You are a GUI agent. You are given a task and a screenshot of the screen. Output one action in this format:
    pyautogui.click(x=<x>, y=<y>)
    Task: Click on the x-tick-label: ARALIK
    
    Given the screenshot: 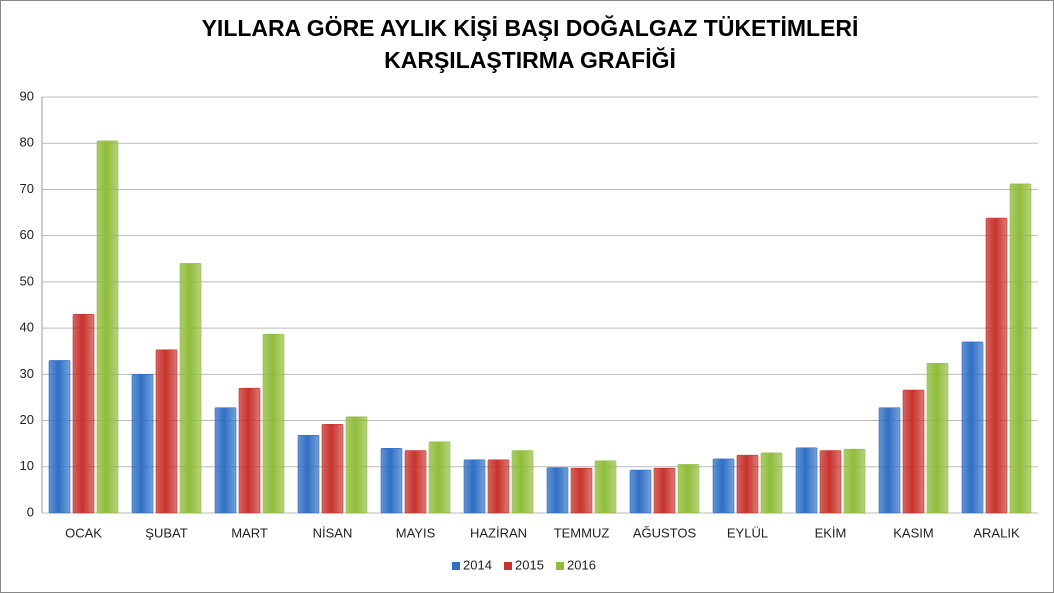 What is the action you would take?
    pyautogui.click(x=996, y=532)
    